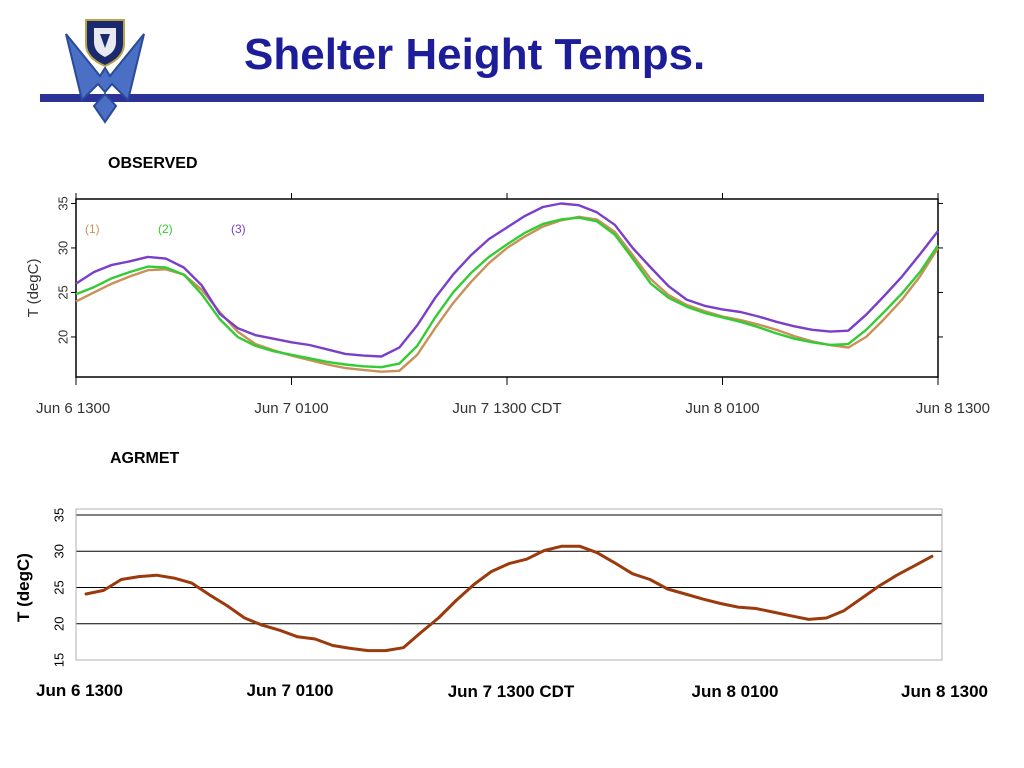 The height and width of the screenshot is (768, 1024). Describe the element at coordinates (165, 229) in the screenshot. I see `legend-entry-2: (2)` at that location.